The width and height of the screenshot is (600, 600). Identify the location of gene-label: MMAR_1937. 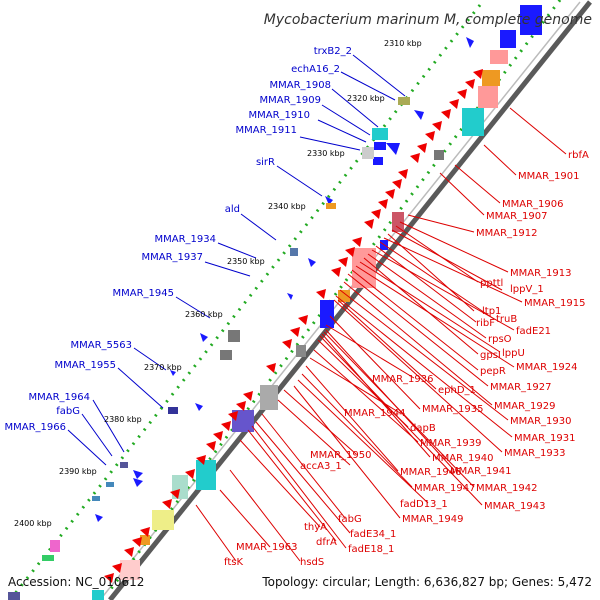
(173, 257).